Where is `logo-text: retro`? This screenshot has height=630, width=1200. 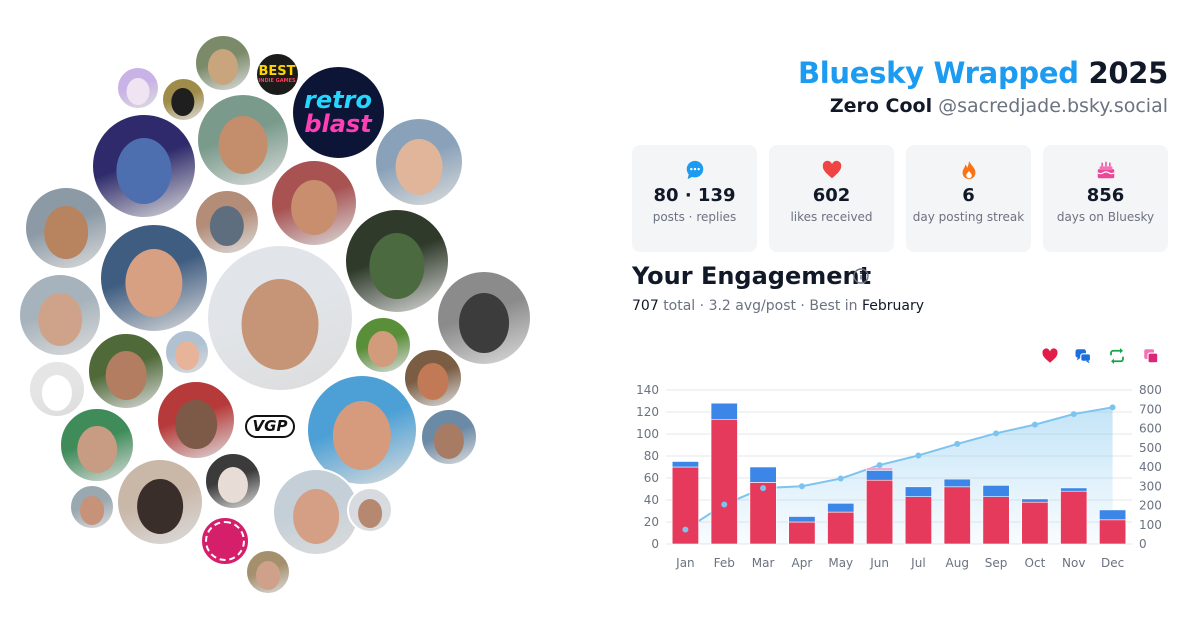 logo-text: retro is located at coordinates (338, 100).